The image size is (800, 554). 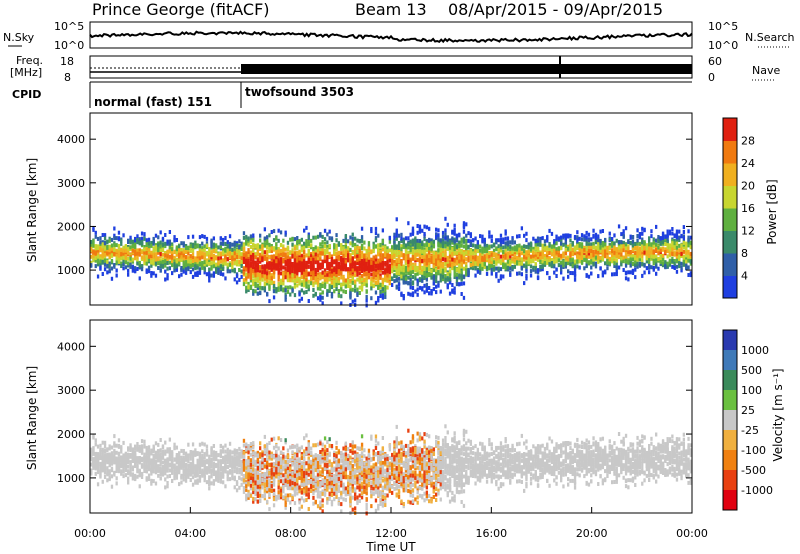 I want to click on cpid-panel: CPID normal (fast) 151 twofsound 3503, so click(x=352, y=95).